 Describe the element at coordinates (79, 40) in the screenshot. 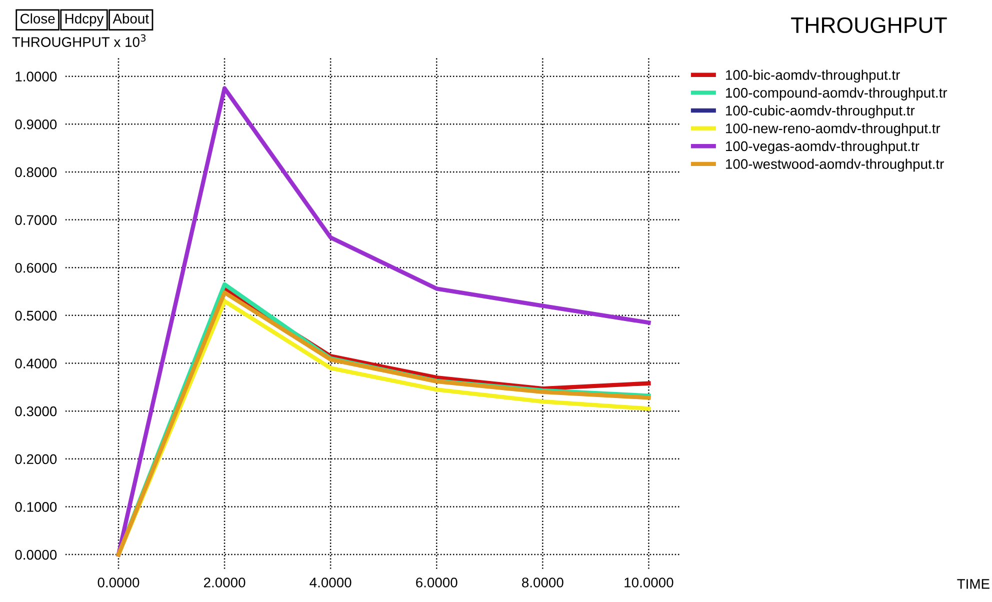

I see `y-axis-title: THROUGHPUT x 10$^{3}$` at that location.